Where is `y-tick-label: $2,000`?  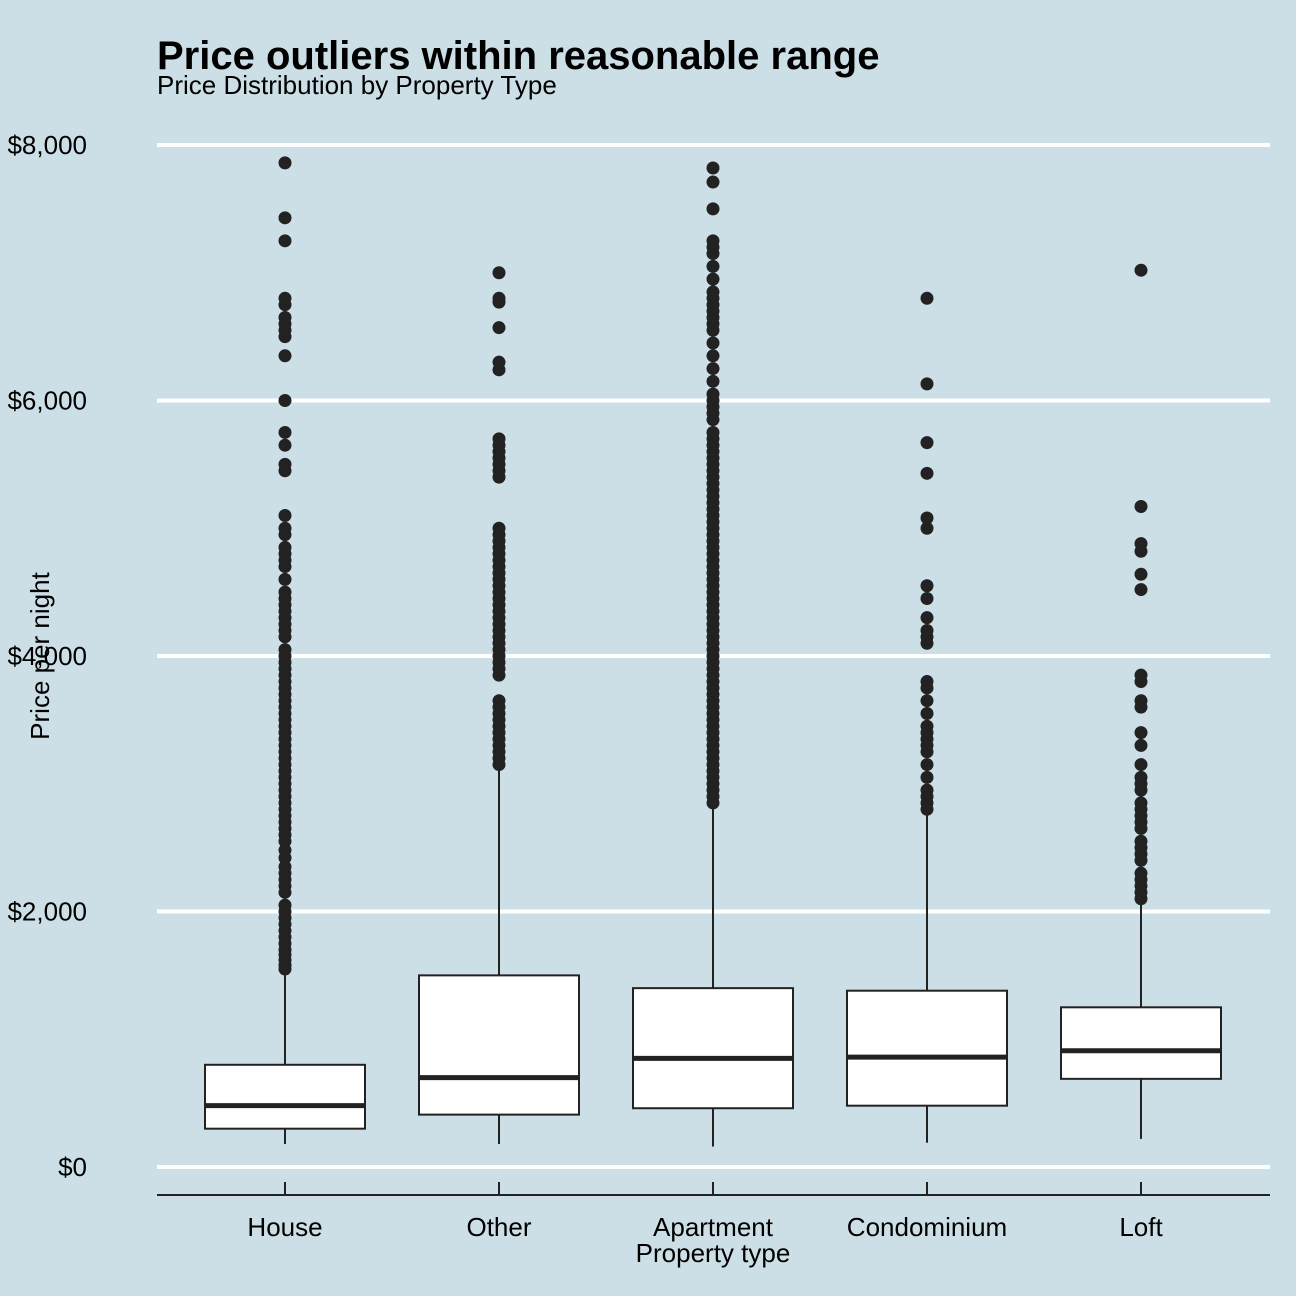
y-tick-label: $2,000 is located at coordinates (47, 912).